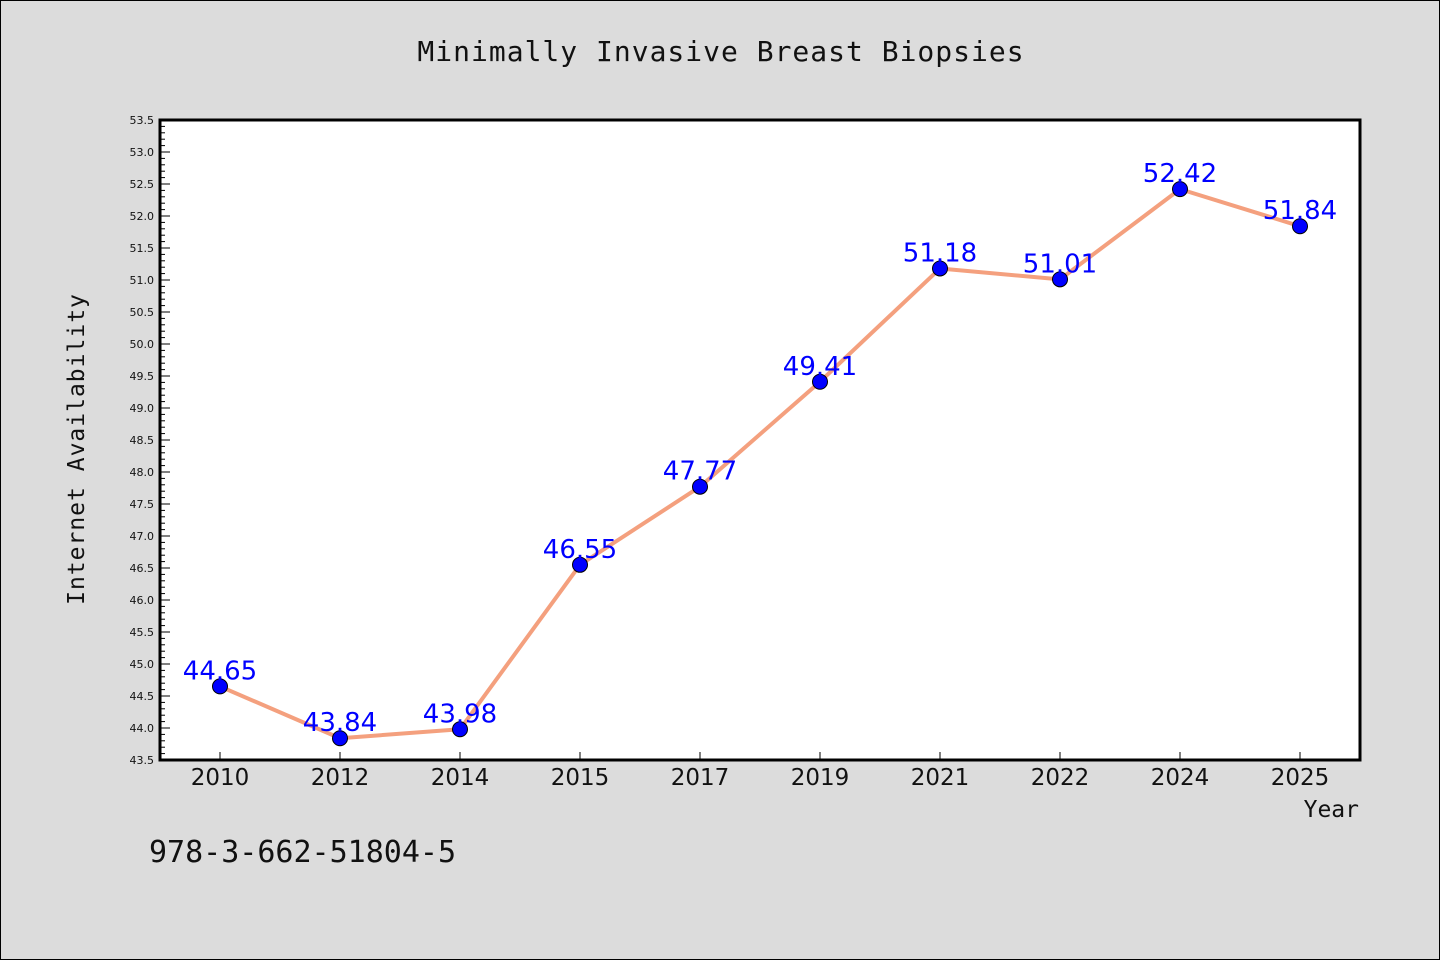 The height and width of the screenshot is (960, 1440). I want to click on y-tick-label: 50.5, so click(142, 312).